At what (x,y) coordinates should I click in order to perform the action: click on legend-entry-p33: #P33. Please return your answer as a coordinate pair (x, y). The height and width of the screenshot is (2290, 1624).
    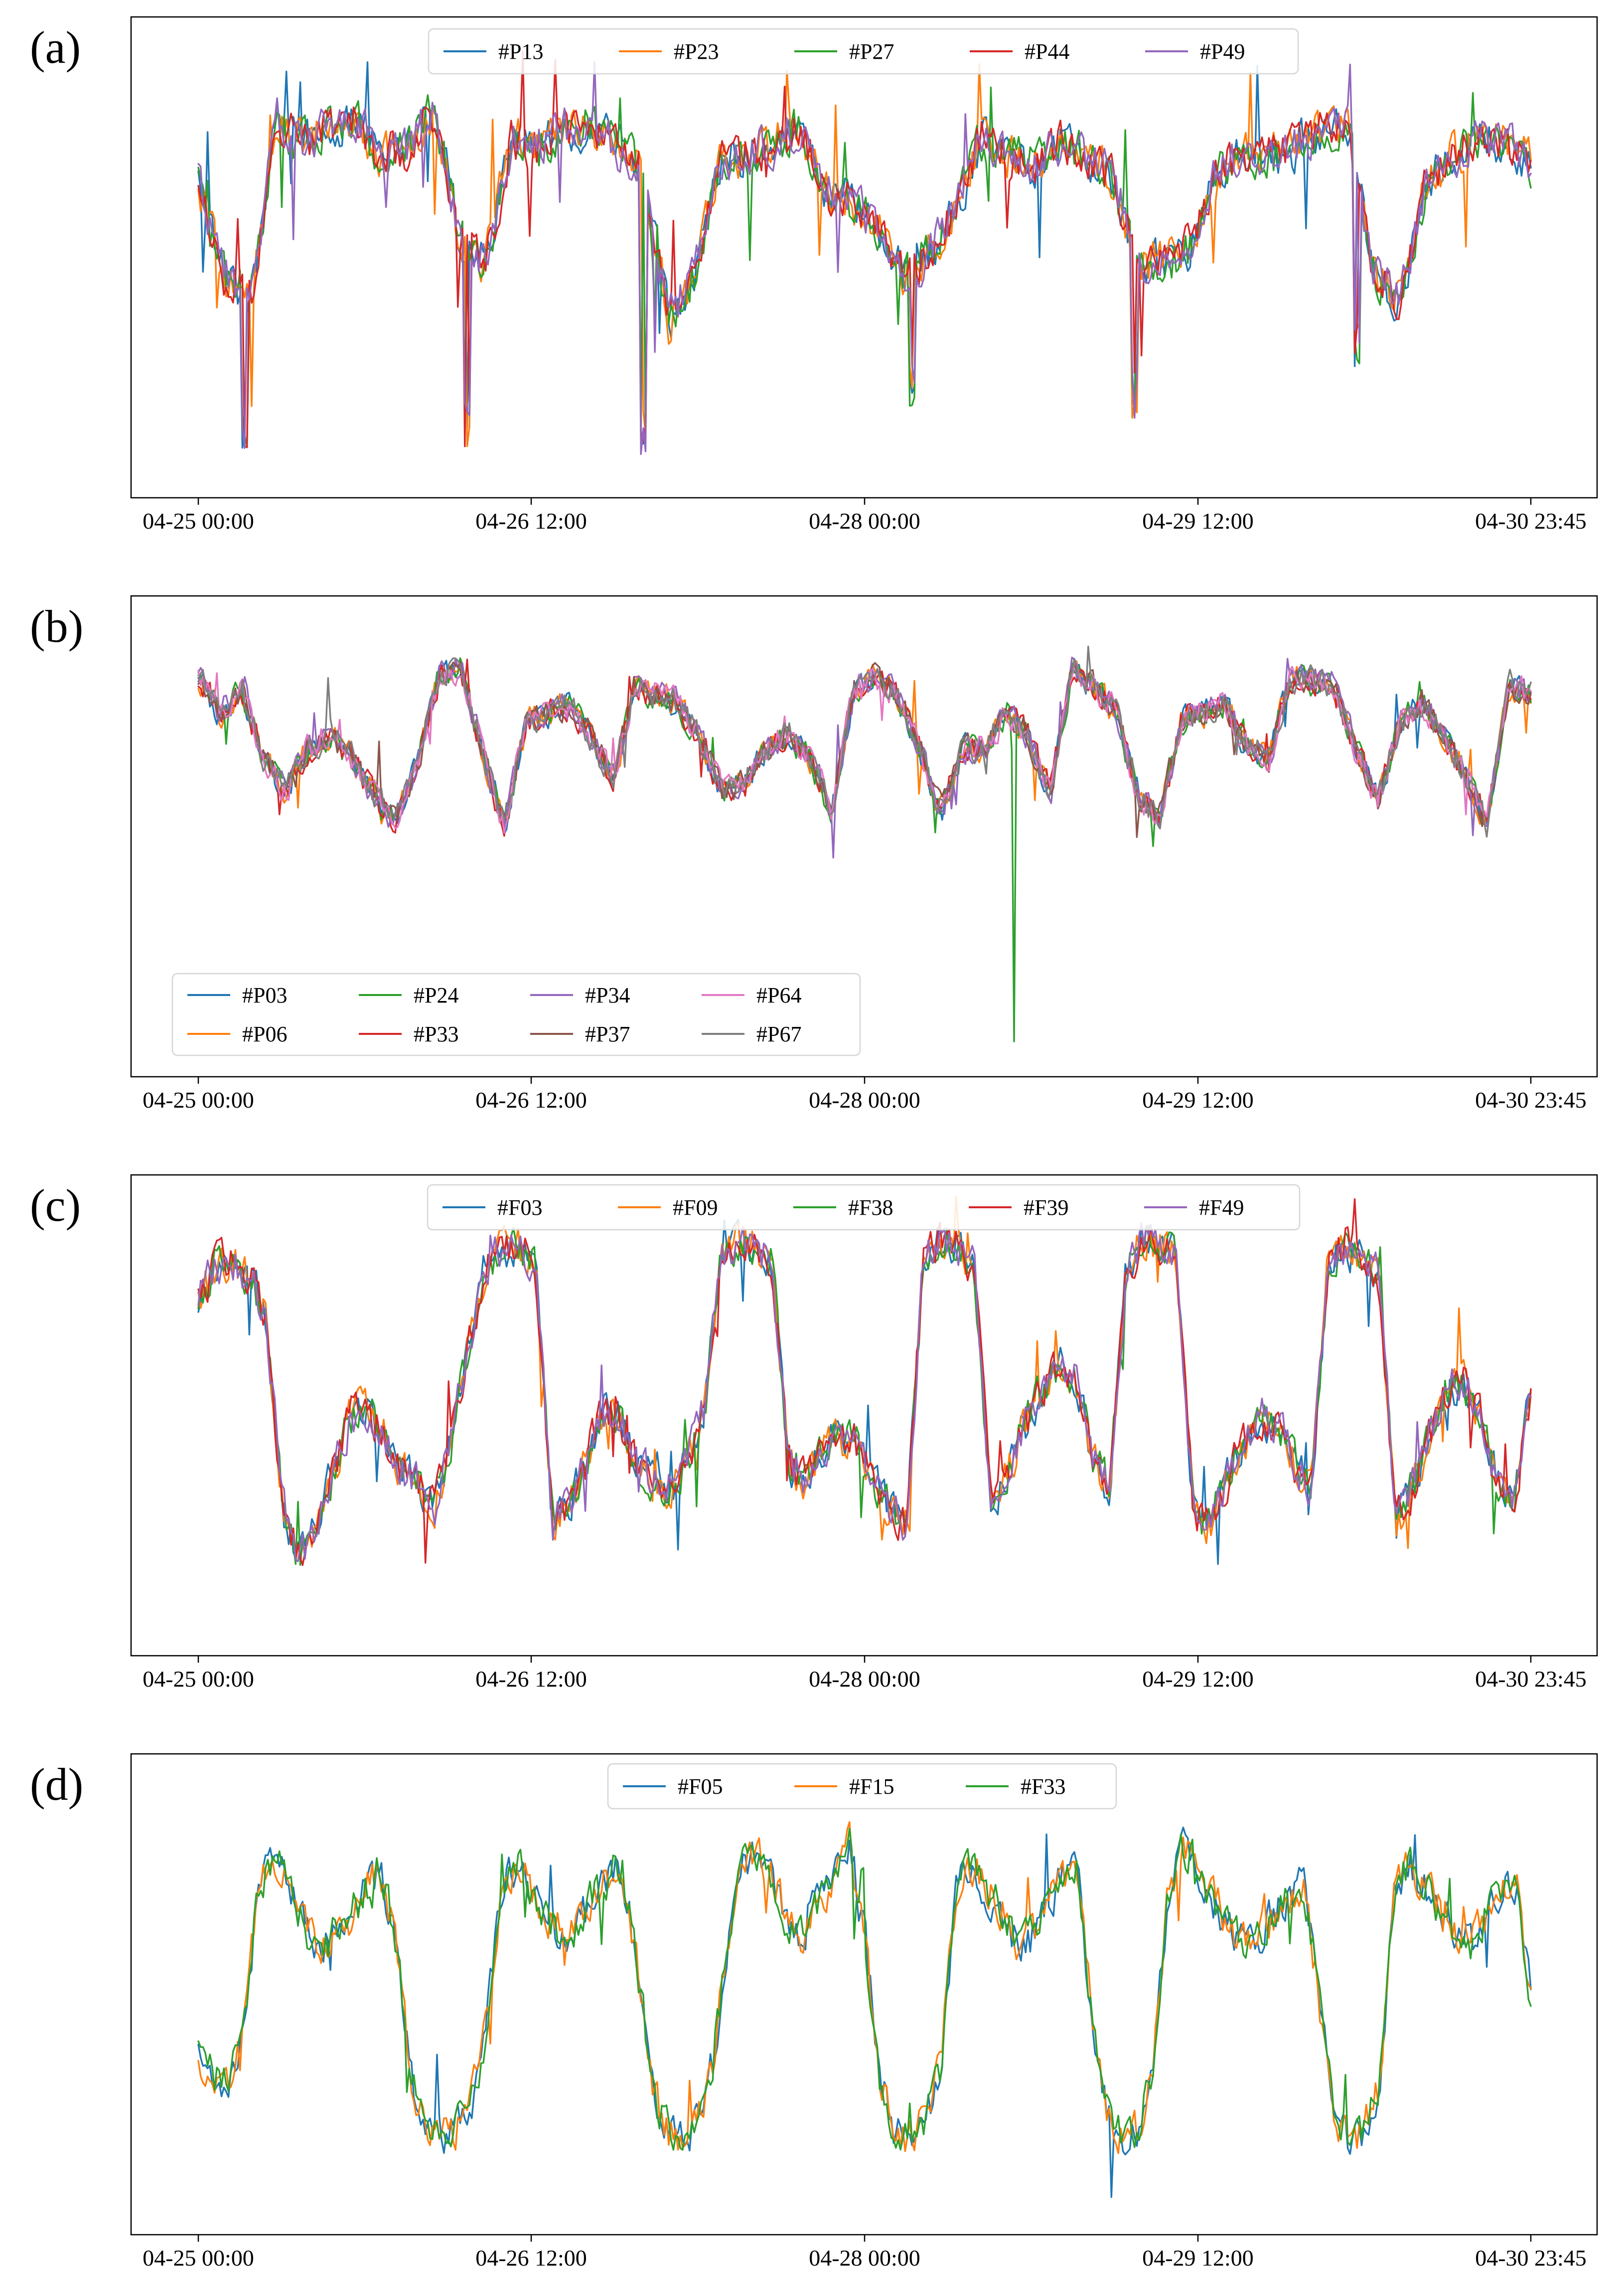
    Looking at the image, I should click on (436, 1034).